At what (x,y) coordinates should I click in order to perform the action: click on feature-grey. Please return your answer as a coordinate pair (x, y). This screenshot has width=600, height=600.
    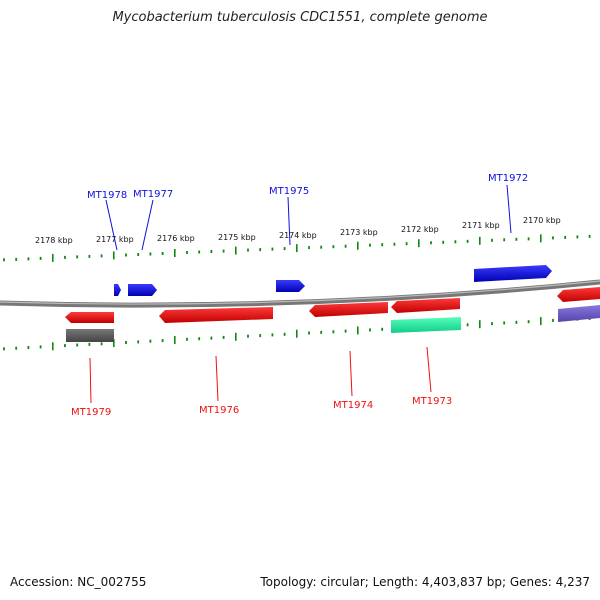
    Looking at the image, I should click on (90, 335).